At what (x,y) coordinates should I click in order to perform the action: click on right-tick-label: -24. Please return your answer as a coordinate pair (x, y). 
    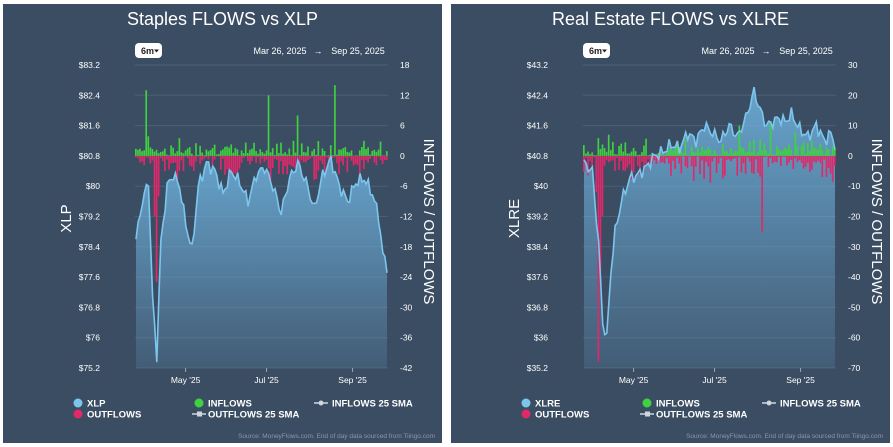
    Looking at the image, I should click on (406, 277).